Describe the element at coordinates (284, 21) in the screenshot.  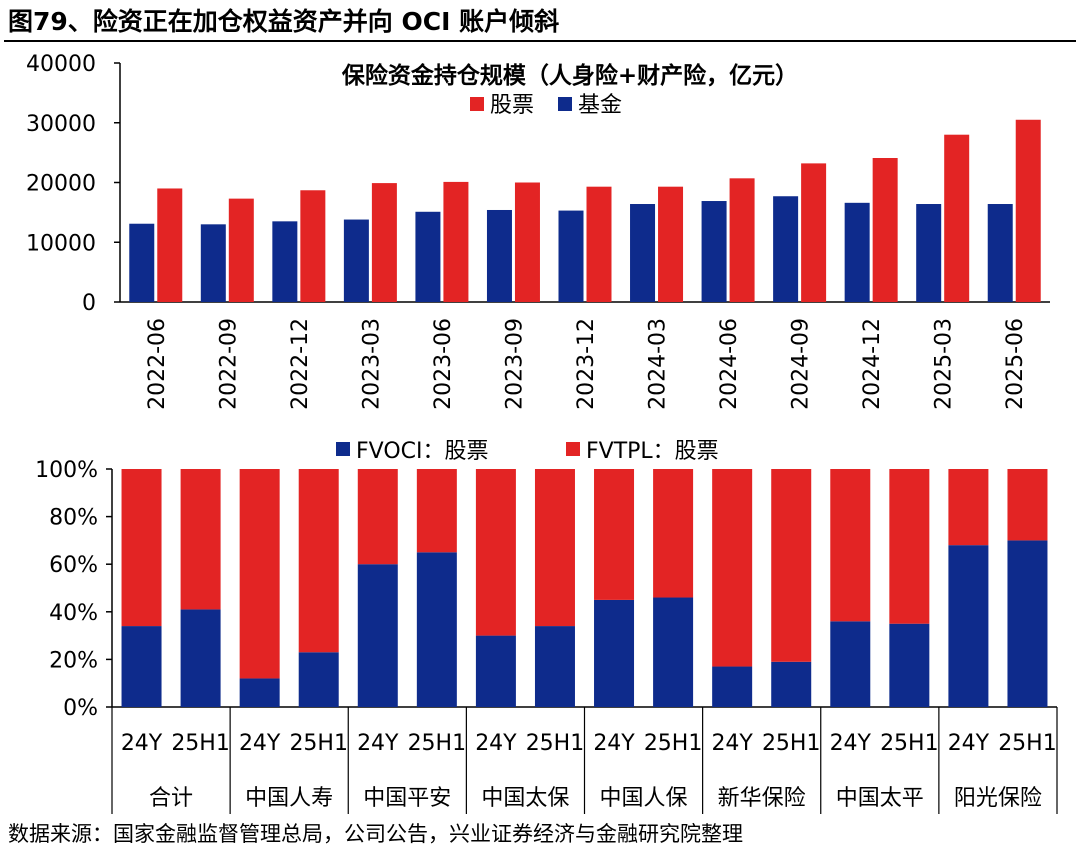
I see `figure-title: 图79、险资正在加仓权益资产并向 OCI 账户倾斜` at that location.